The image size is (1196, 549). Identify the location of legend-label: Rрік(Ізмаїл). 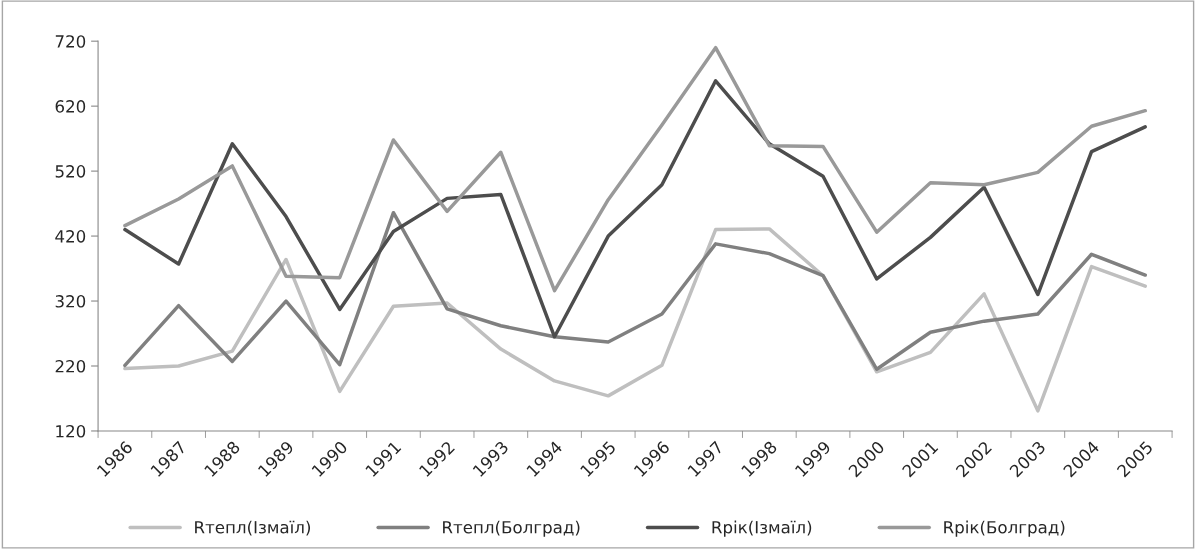
(762, 528).